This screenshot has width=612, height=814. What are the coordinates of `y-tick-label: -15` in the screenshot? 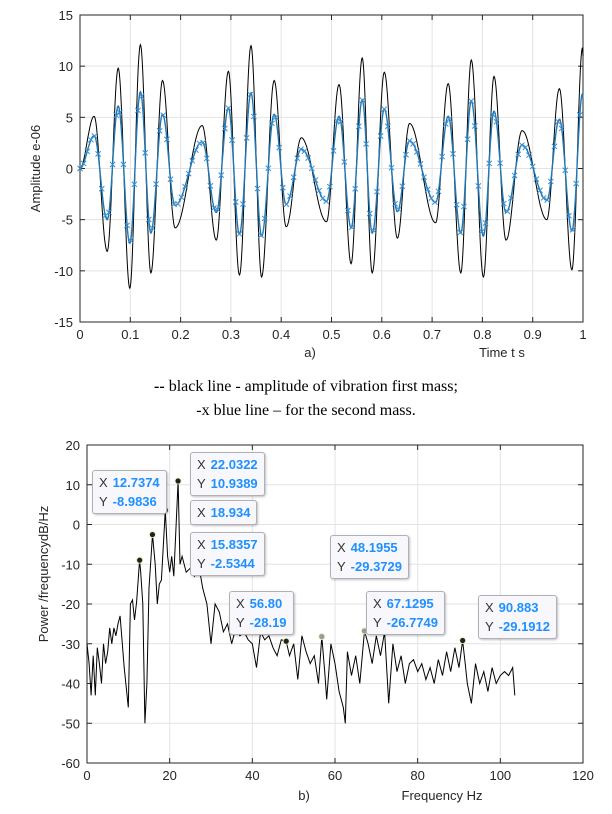 It's located at (63, 322).